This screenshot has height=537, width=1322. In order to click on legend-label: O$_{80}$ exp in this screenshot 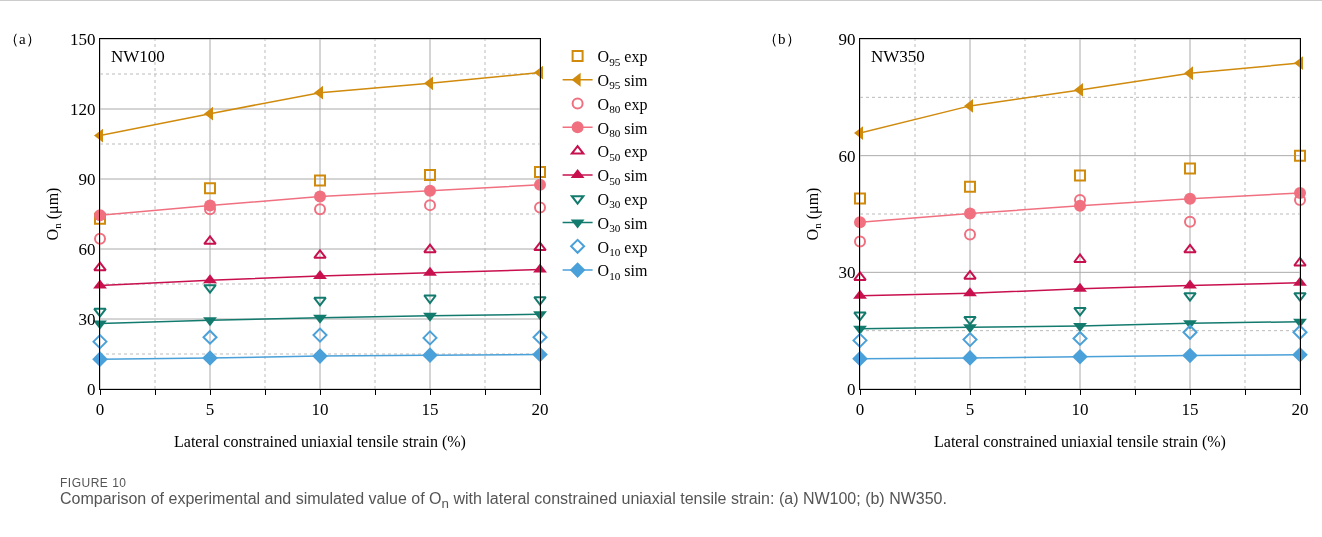, I will do `click(622, 105)`.